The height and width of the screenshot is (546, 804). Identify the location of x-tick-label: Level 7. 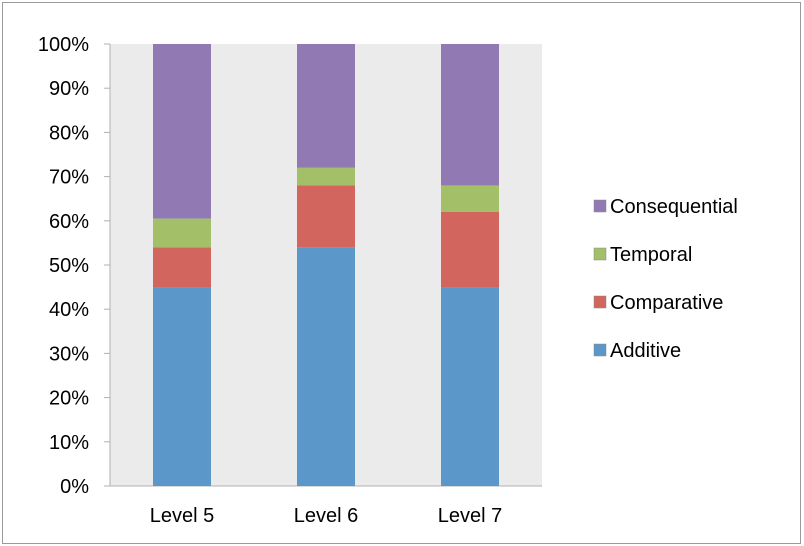
(470, 516).